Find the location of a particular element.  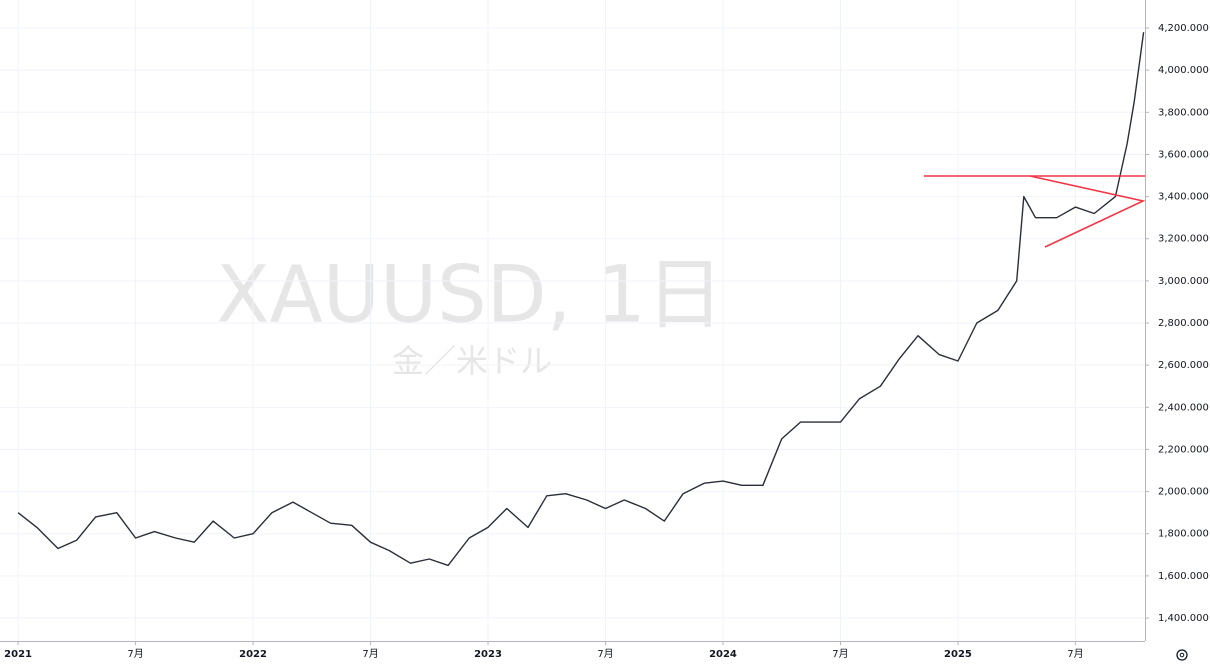

settings-icon-center is located at coordinates (1182, 655).